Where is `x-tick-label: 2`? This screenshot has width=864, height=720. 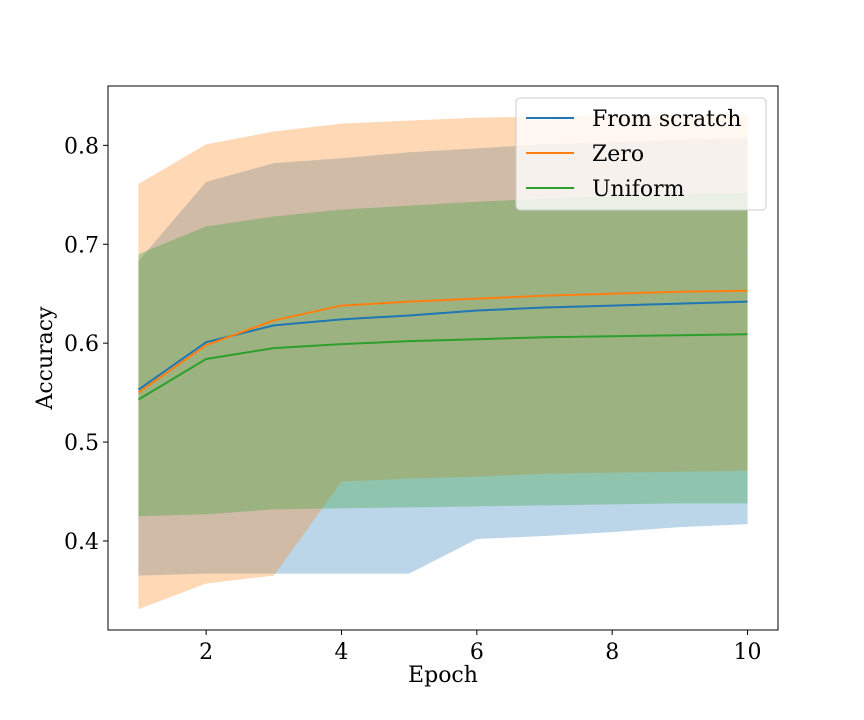
x-tick-label: 2 is located at coordinates (206, 652).